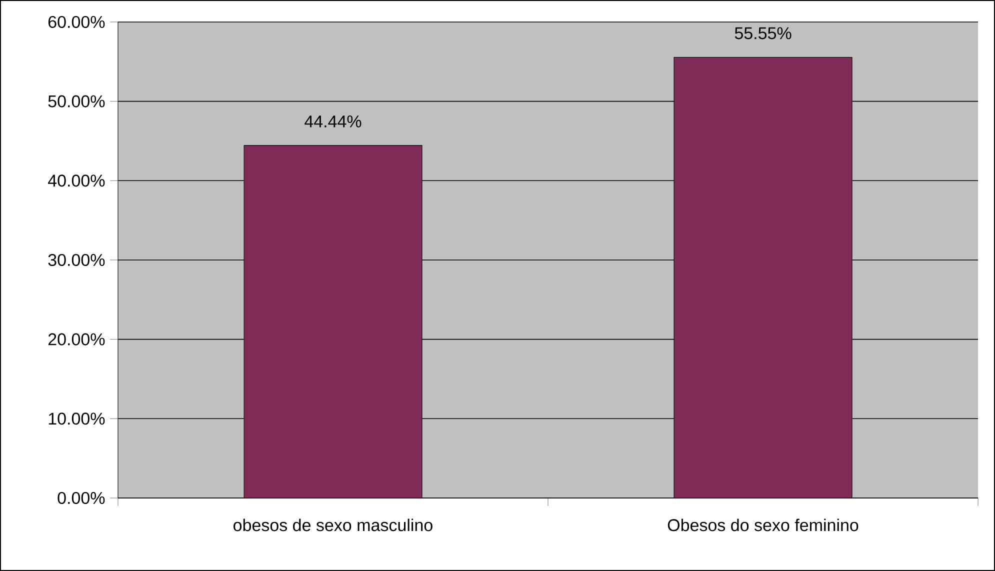  What do you see at coordinates (81, 498) in the screenshot?
I see `y-tick-label: 0.00%` at bounding box center [81, 498].